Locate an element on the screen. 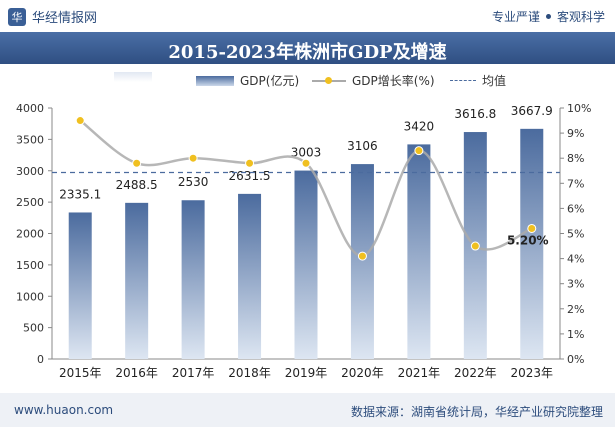  x-tick-label: 2019年 is located at coordinates (306, 373).